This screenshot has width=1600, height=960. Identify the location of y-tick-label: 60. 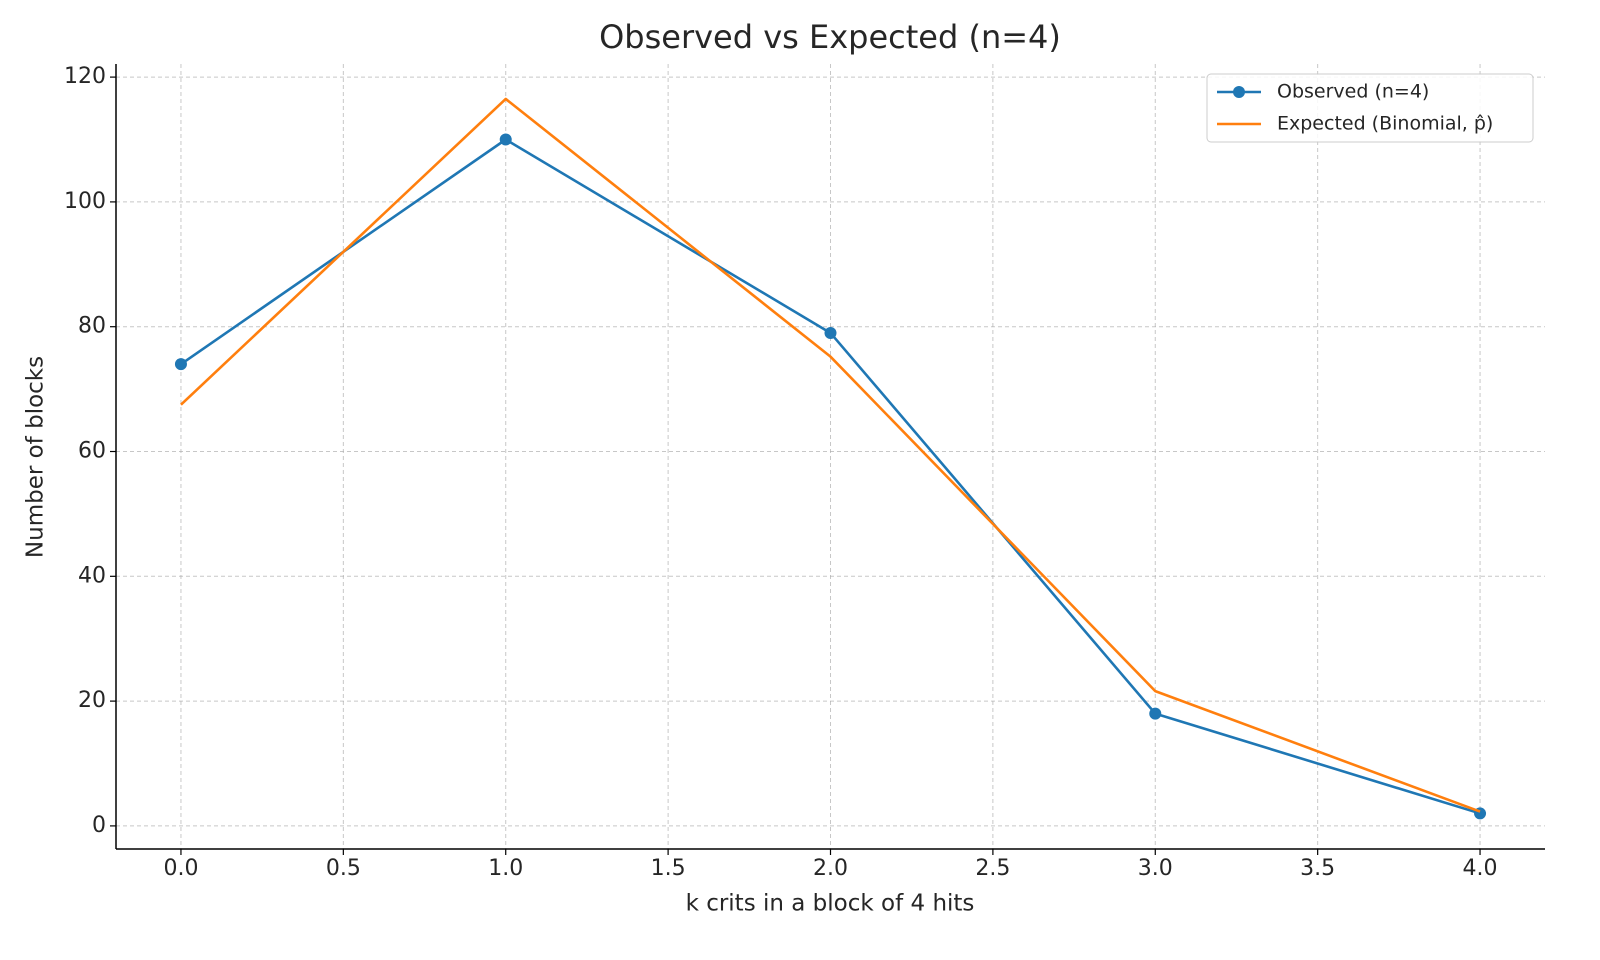
(92, 451).